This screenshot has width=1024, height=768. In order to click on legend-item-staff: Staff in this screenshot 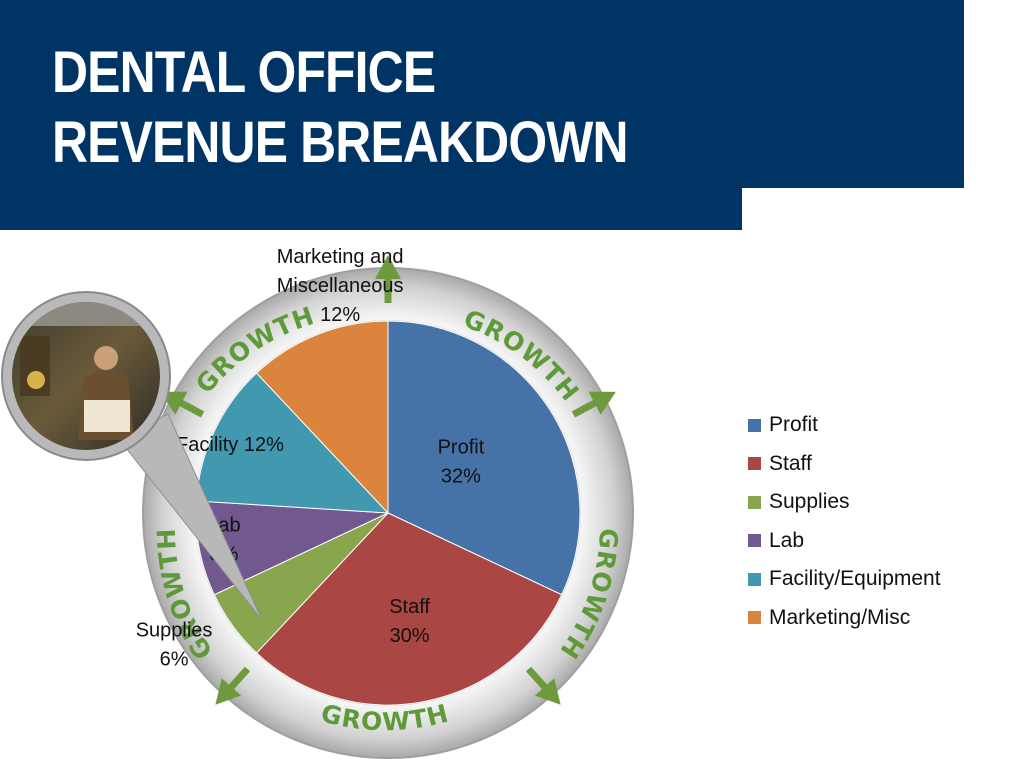, I will do `click(844, 464)`.